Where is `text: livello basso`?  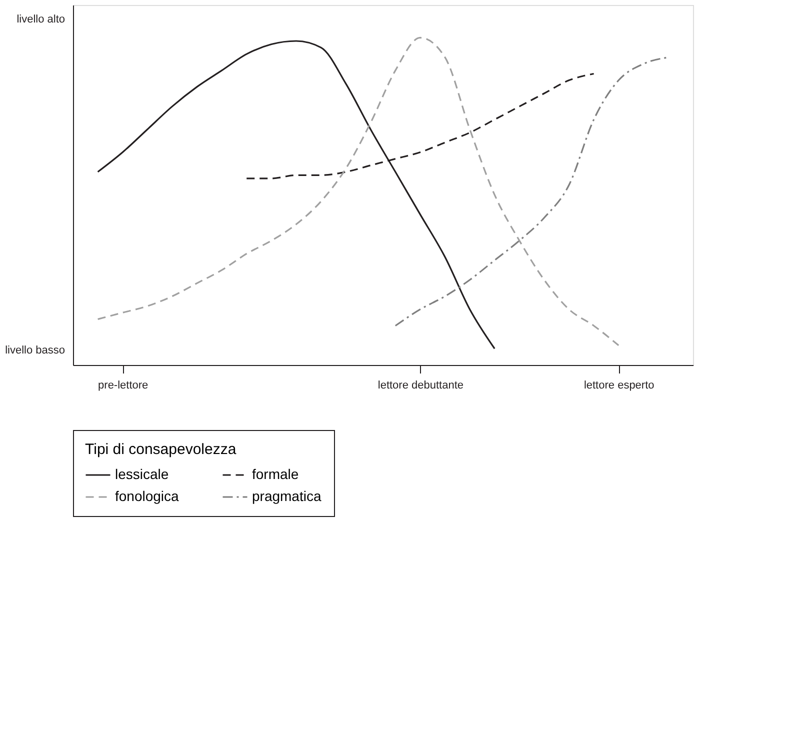 text: livello basso is located at coordinates (35, 350).